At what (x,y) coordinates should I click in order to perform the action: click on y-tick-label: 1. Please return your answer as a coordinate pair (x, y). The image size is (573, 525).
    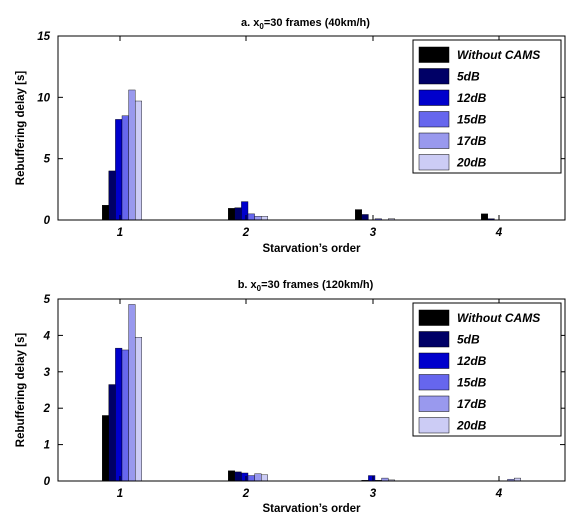
    Looking at the image, I should click on (47, 446).